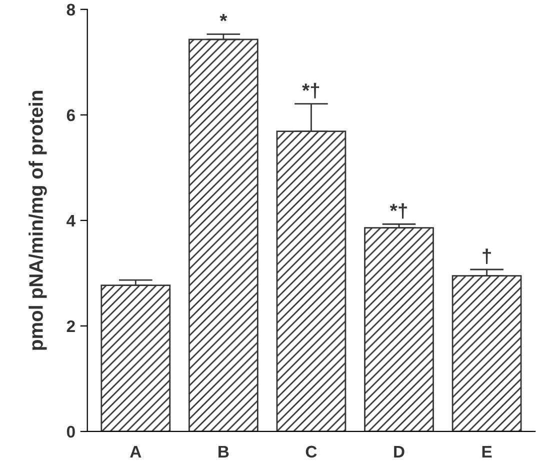 This screenshot has width=546, height=469. What do you see at coordinates (486, 256) in the screenshot?
I see `annotation: †` at bounding box center [486, 256].